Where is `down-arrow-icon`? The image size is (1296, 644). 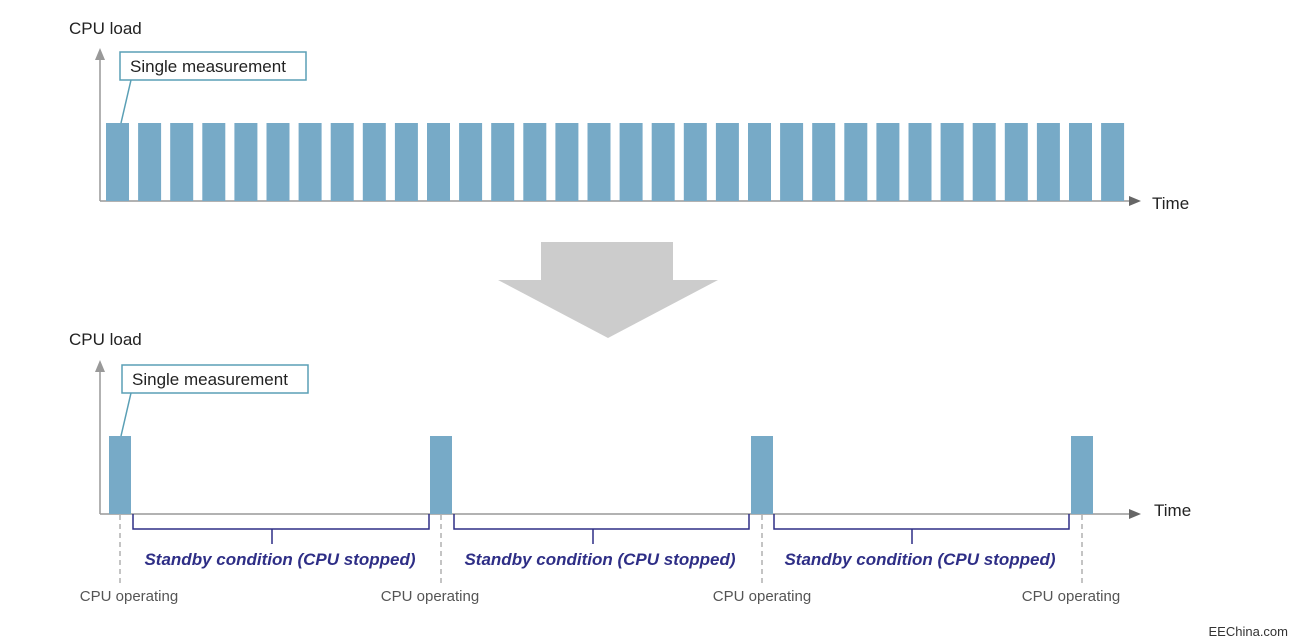 down-arrow-icon is located at coordinates (608, 290).